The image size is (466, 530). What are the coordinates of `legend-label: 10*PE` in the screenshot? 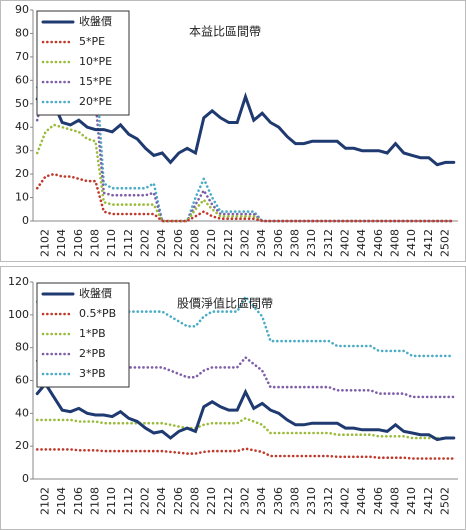 It's located at (95, 61).